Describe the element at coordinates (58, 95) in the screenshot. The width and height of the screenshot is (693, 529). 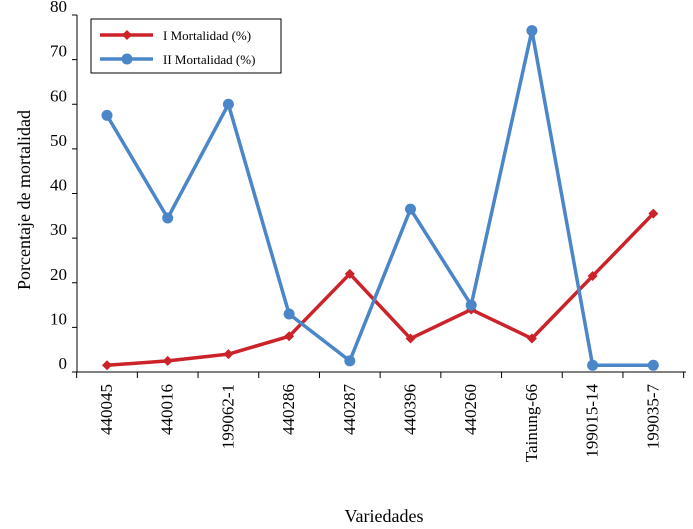
I see `y-tick-label: 60` at that location.